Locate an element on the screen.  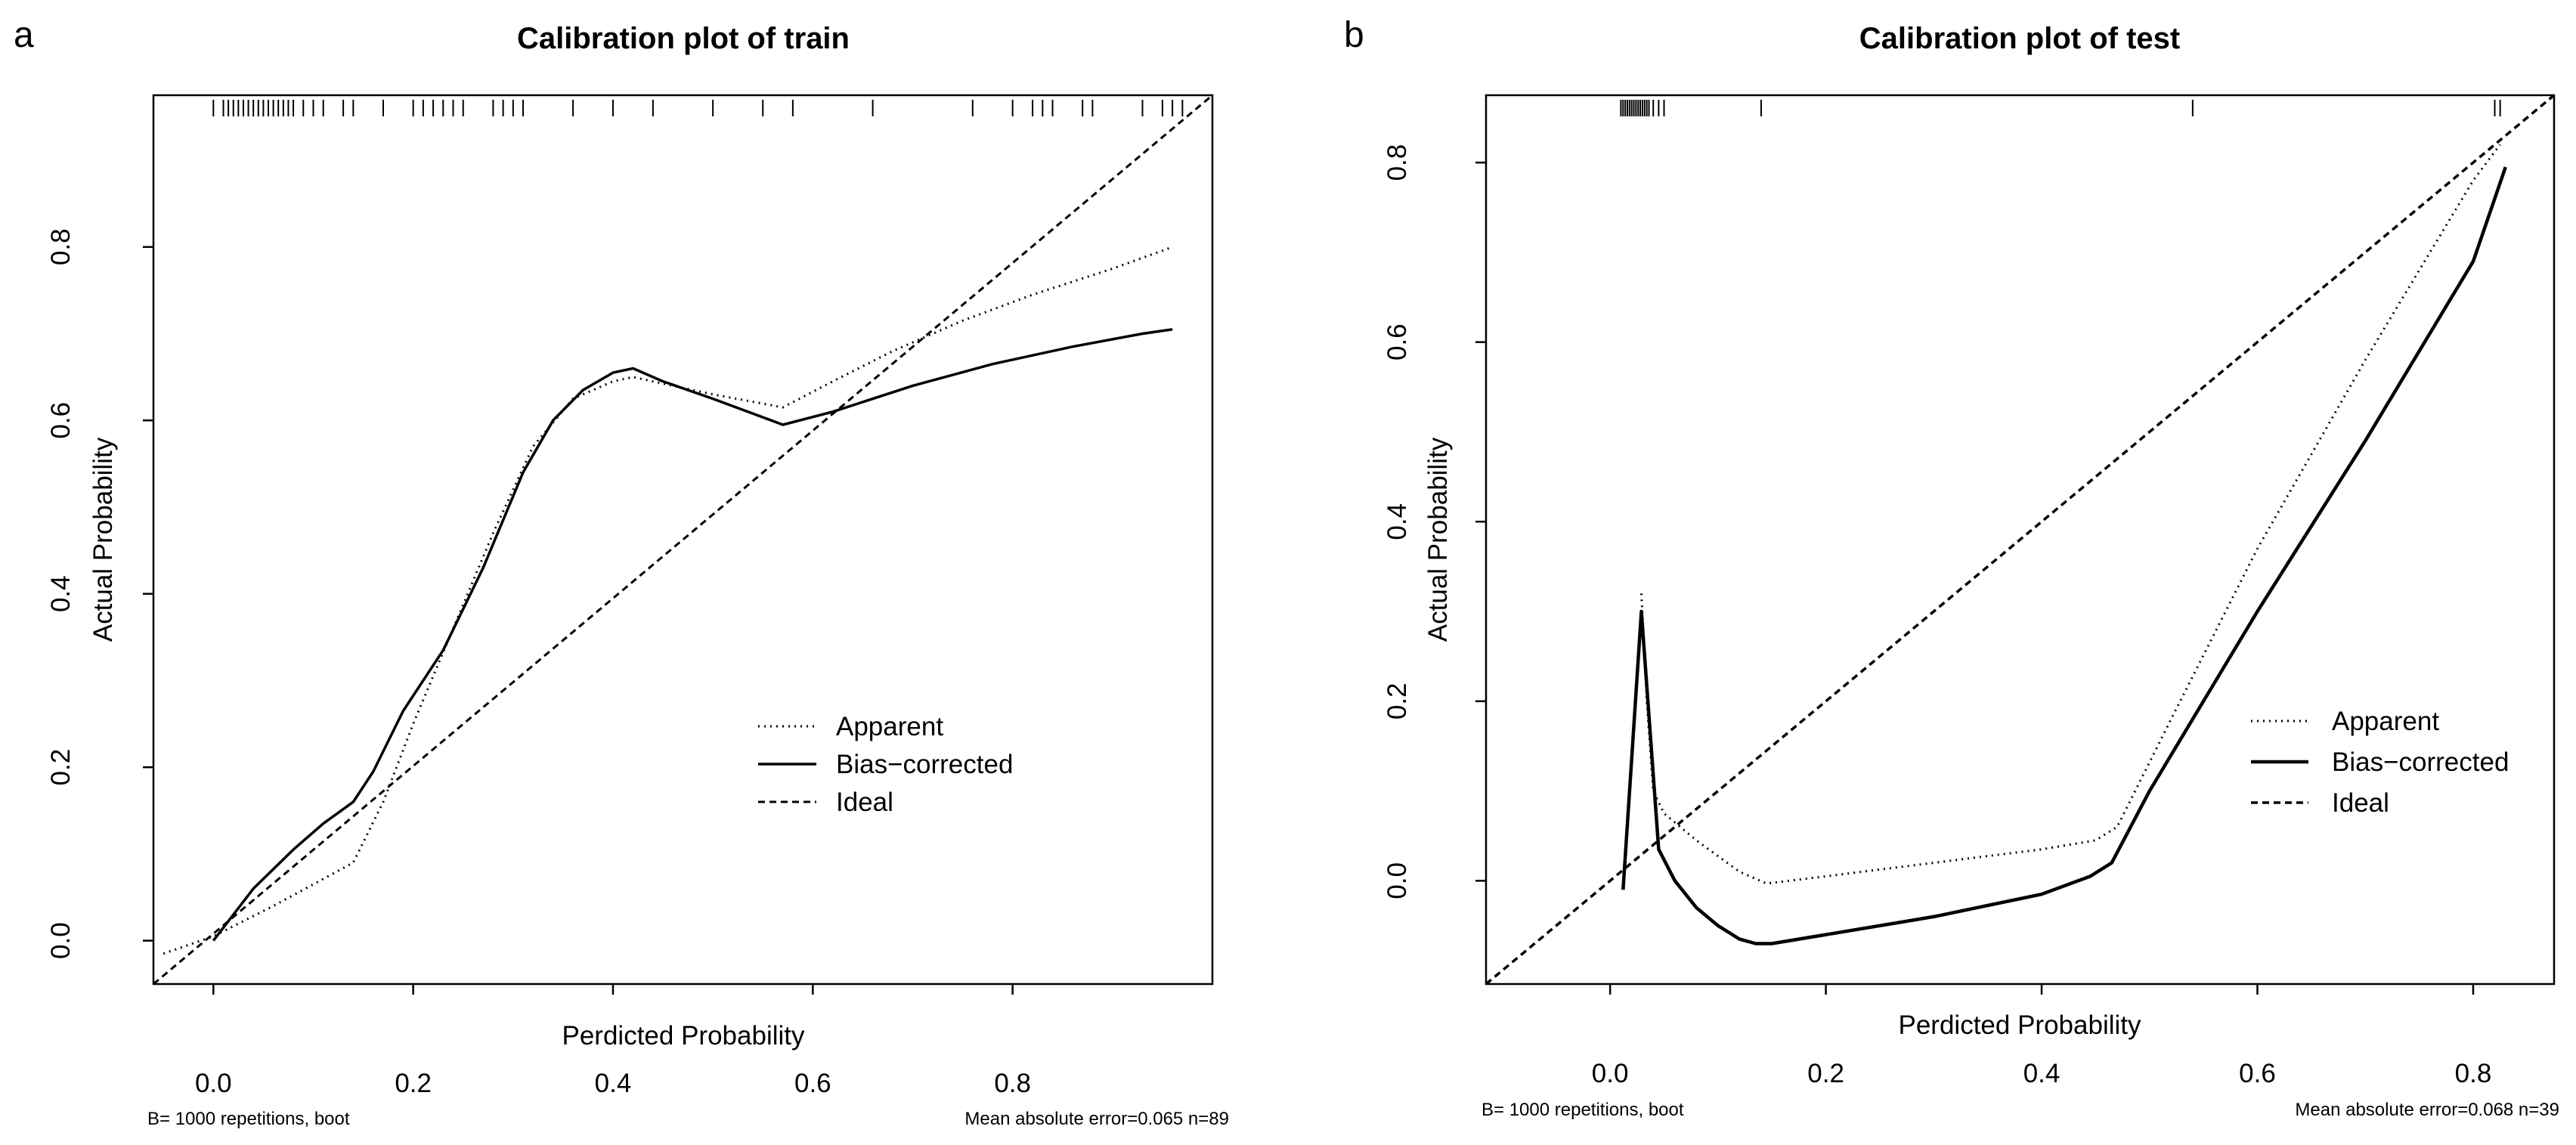
chart-b-legend-ideal-label: Ideal is located at coordinates (2360, 803).